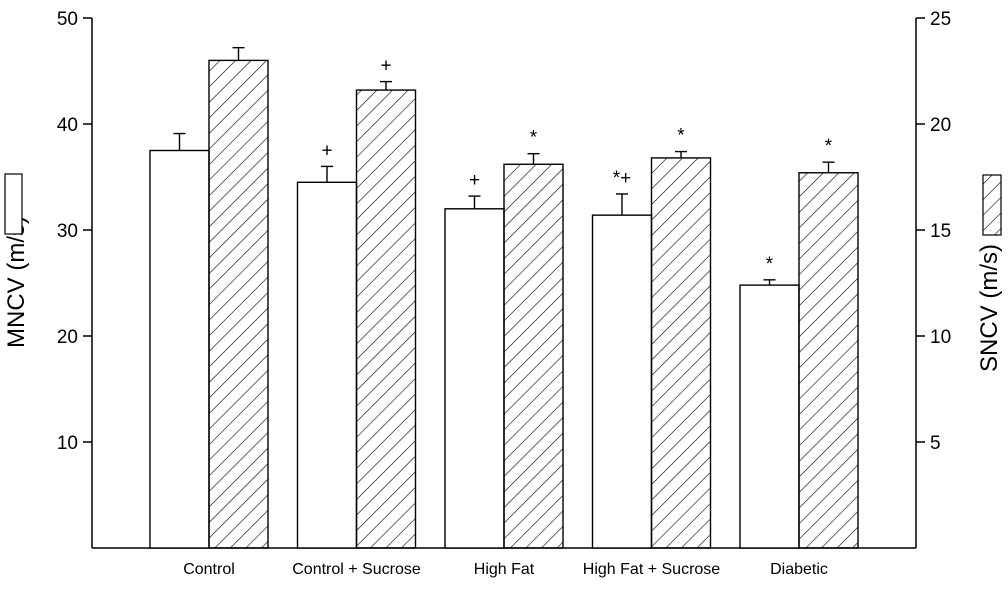 This screenshot has width=1008, height=597. I want to click on left-tick-label: 40, so click(67, 125).